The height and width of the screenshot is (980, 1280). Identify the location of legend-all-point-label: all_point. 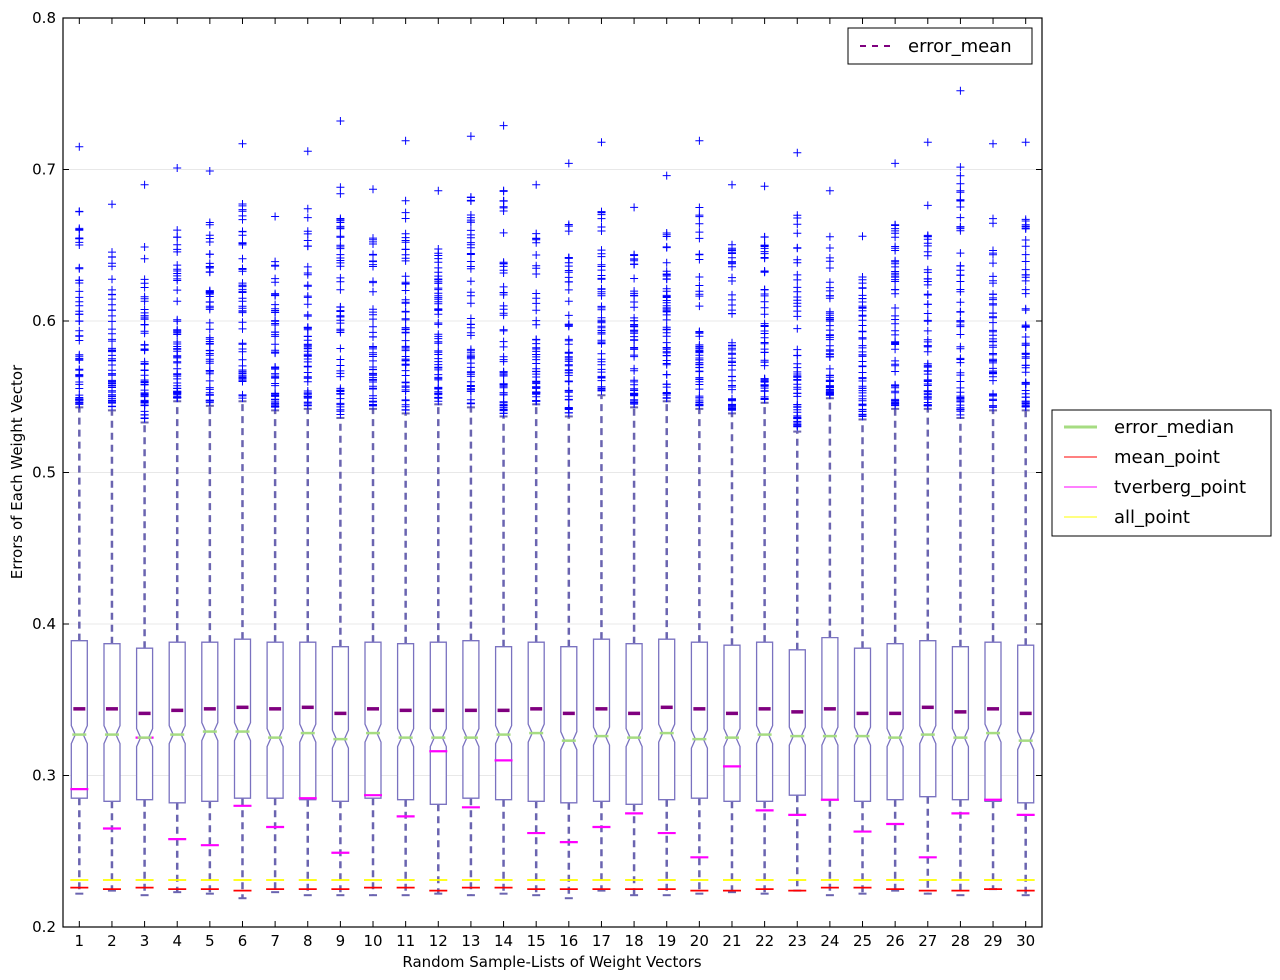
(1152, 517).